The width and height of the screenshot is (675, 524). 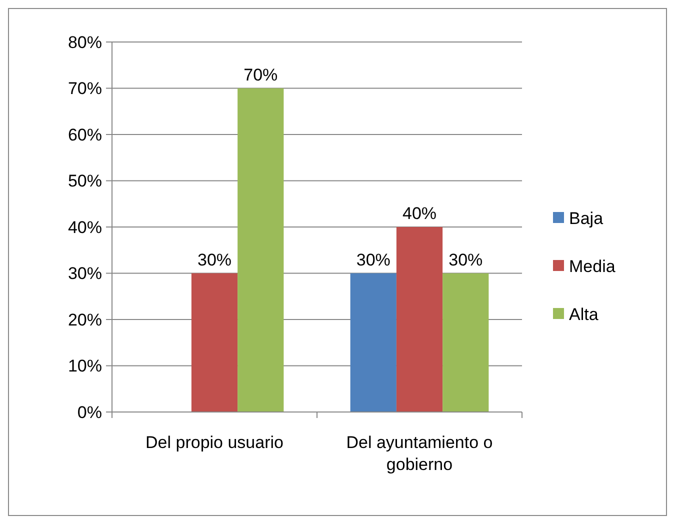 I want to click on legend-label: Baja, so click(x=586, y=218).